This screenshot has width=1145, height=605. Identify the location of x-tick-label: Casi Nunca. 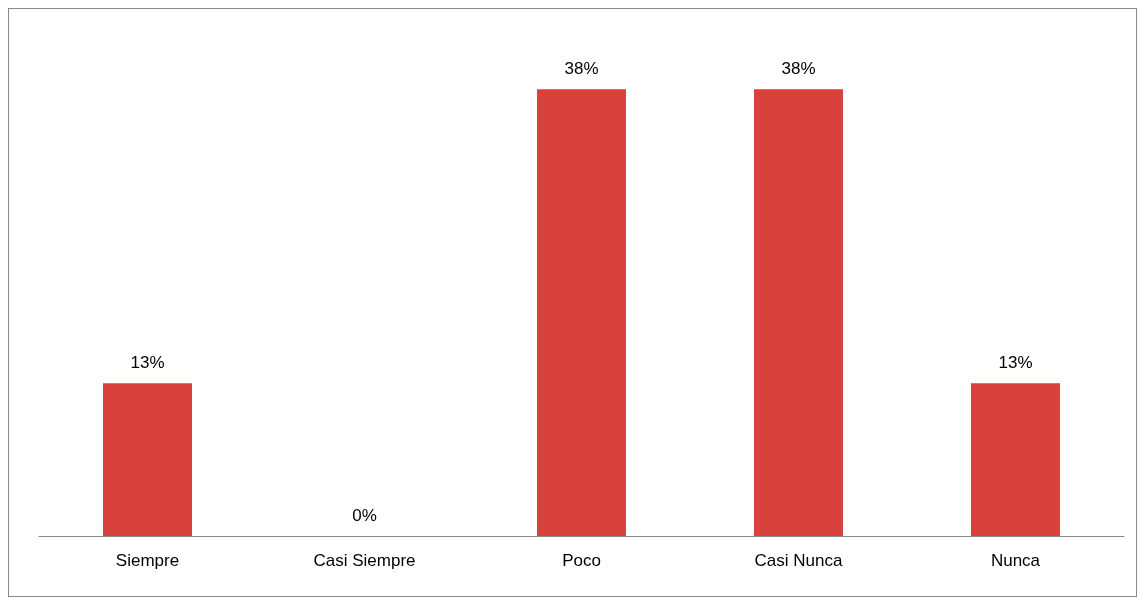
(798, 560).